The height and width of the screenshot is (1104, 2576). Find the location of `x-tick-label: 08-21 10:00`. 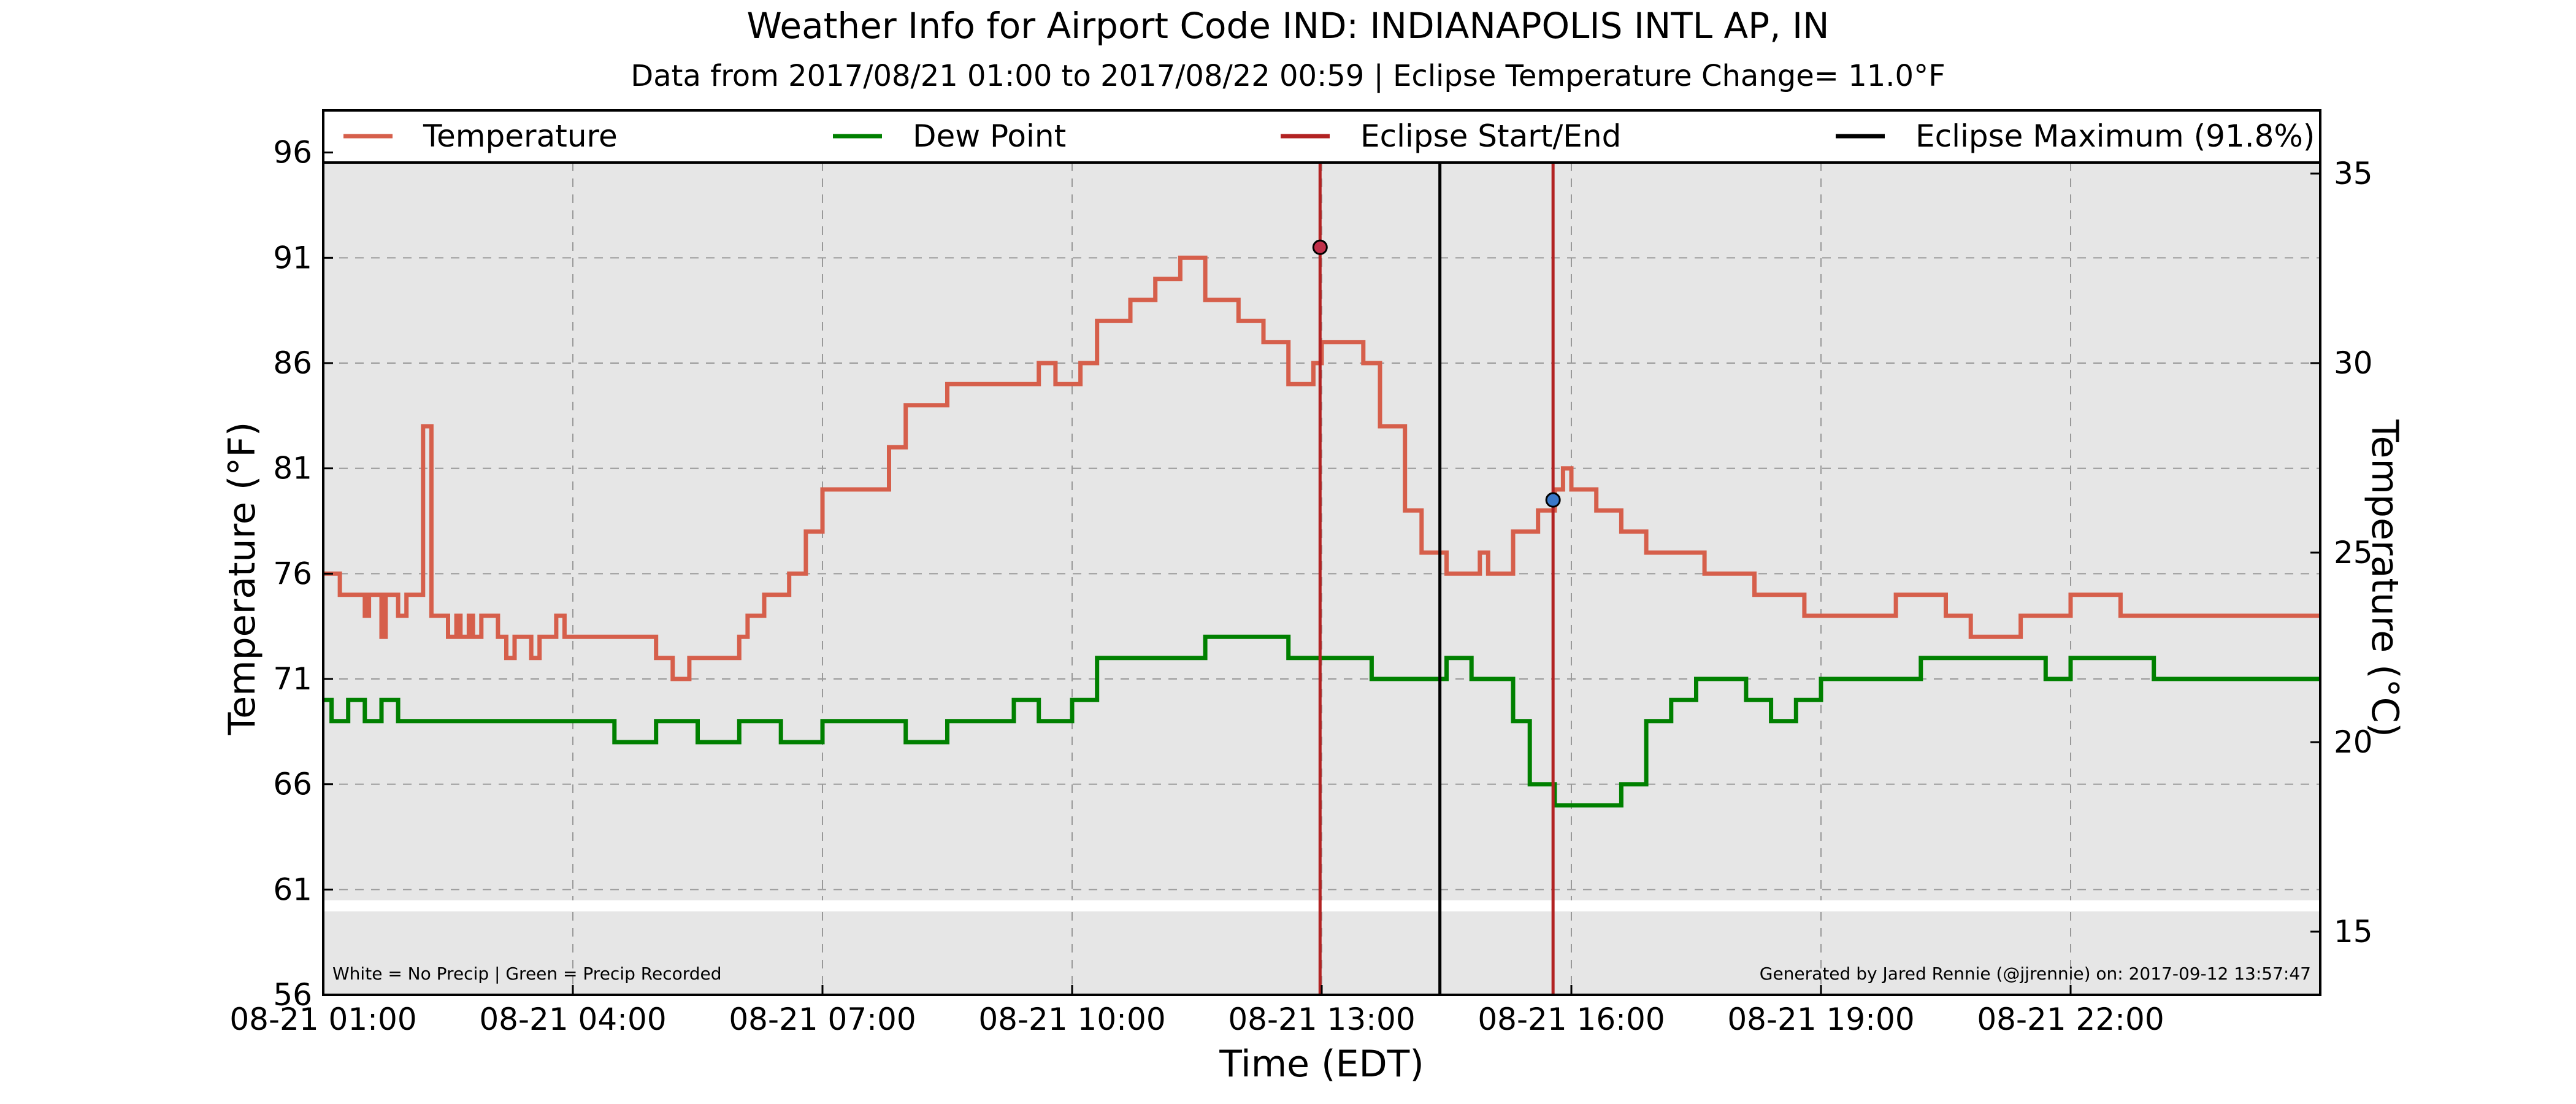

x-tick-label: 08-21 10:00 is located at coordinates (1071, 1019).